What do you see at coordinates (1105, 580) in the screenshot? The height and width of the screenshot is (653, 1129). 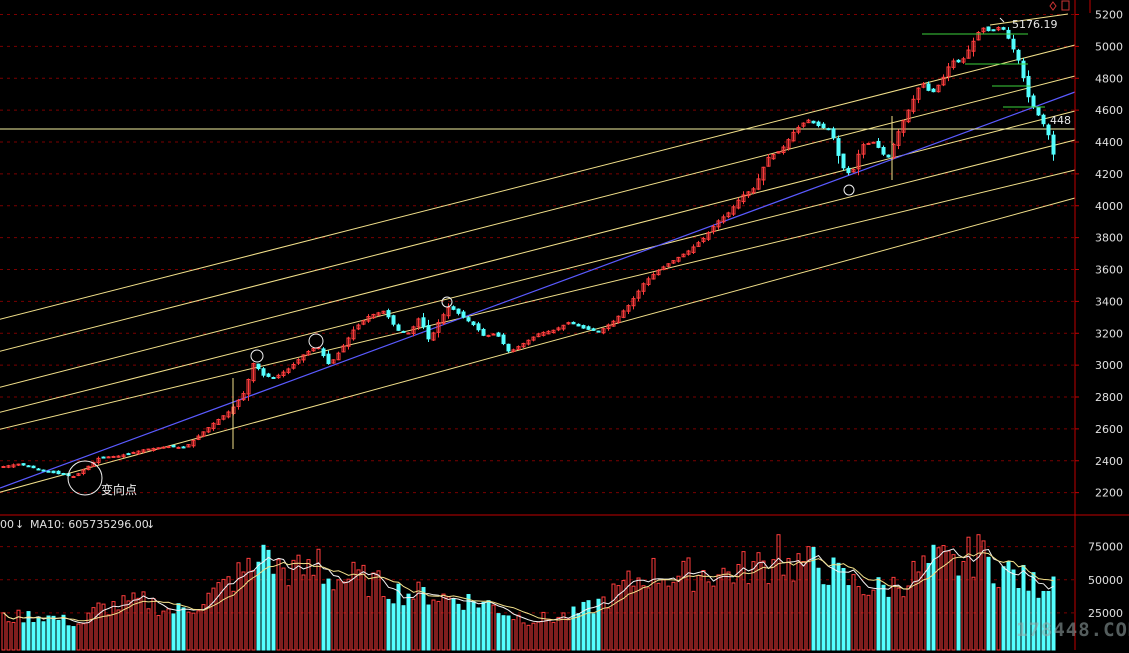 I see `volume-axis: 25000 50000 75000` at bounding box center [1105, 580].